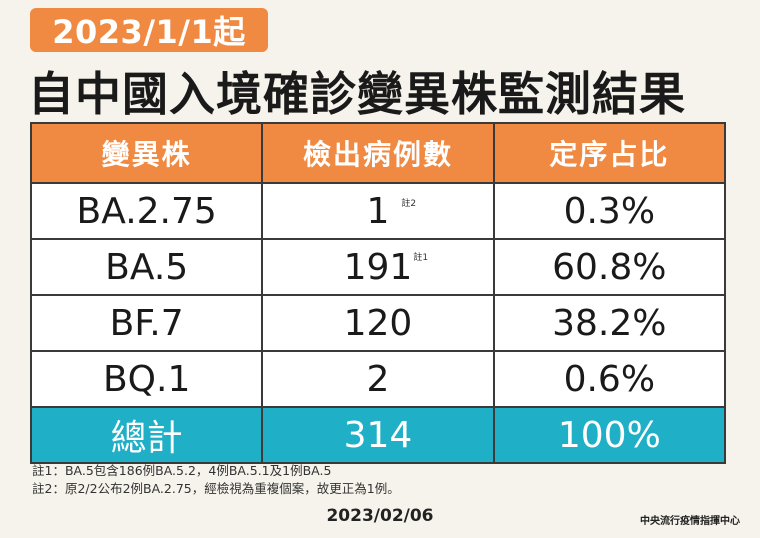  I want to click on cases-cell: 2, so click(376, 379).